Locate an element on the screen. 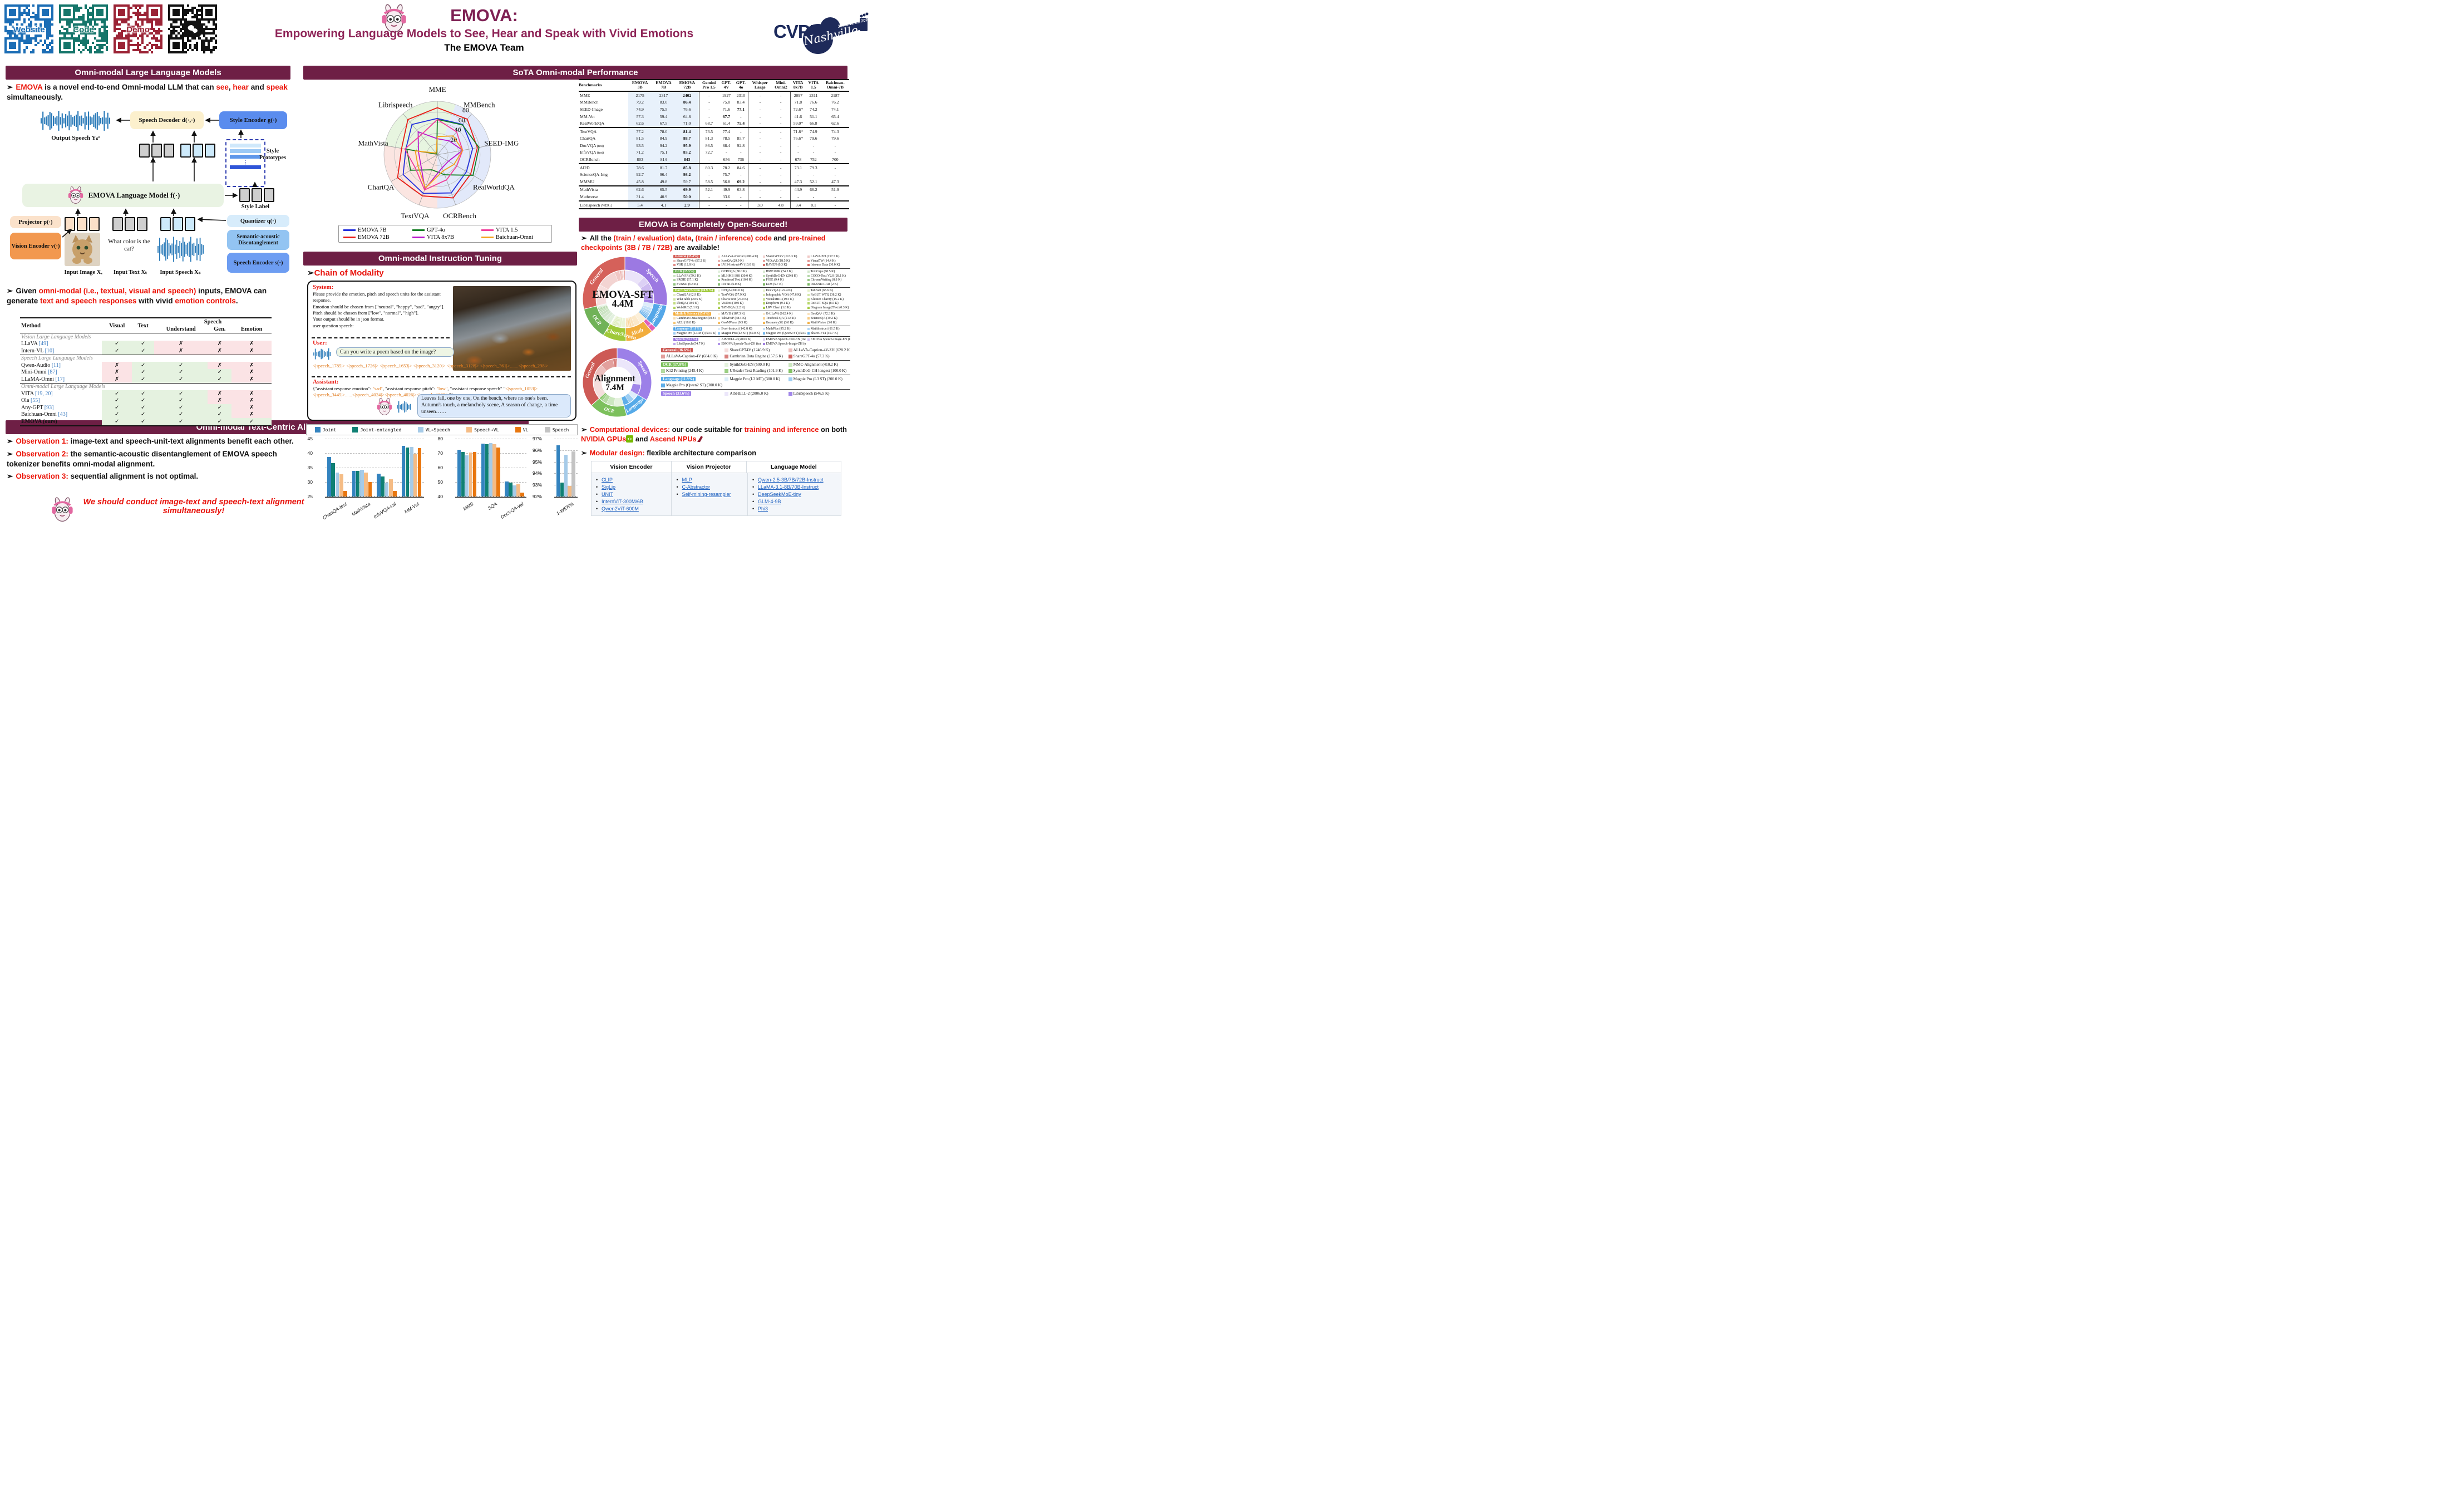 This screenshot has width=2464, height=1494. svg-text: 80 is located at coordinates (465, 110).